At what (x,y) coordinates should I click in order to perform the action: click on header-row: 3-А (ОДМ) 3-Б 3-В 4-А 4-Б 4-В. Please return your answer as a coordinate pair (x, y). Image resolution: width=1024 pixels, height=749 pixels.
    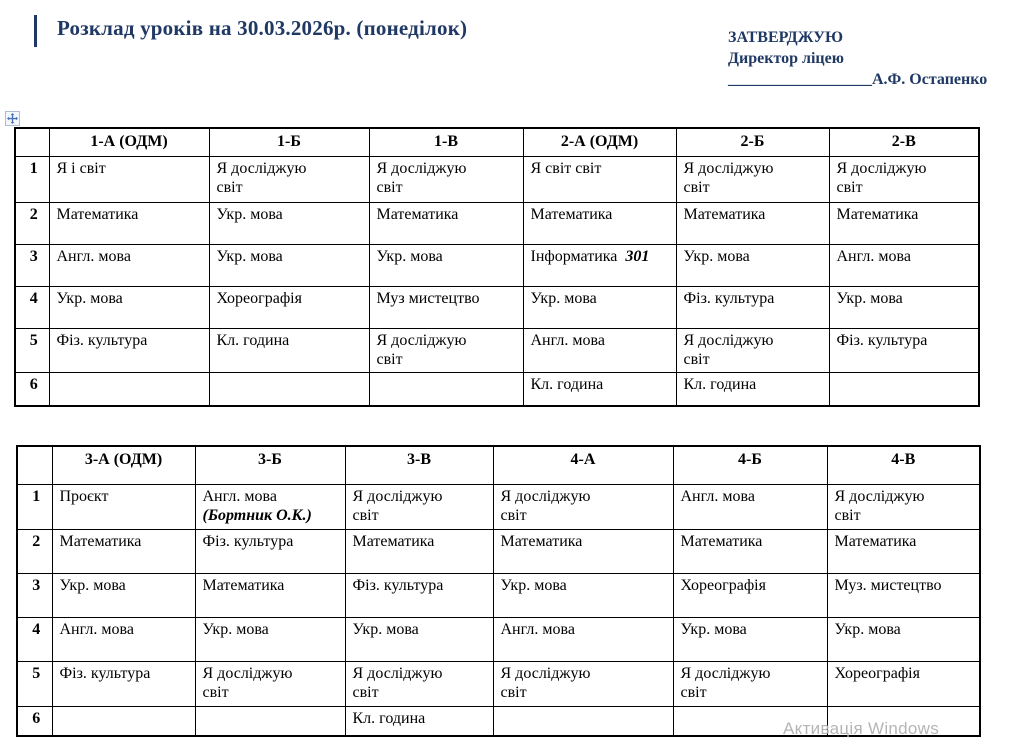
    Looking at the image, I should click on (498, 465).